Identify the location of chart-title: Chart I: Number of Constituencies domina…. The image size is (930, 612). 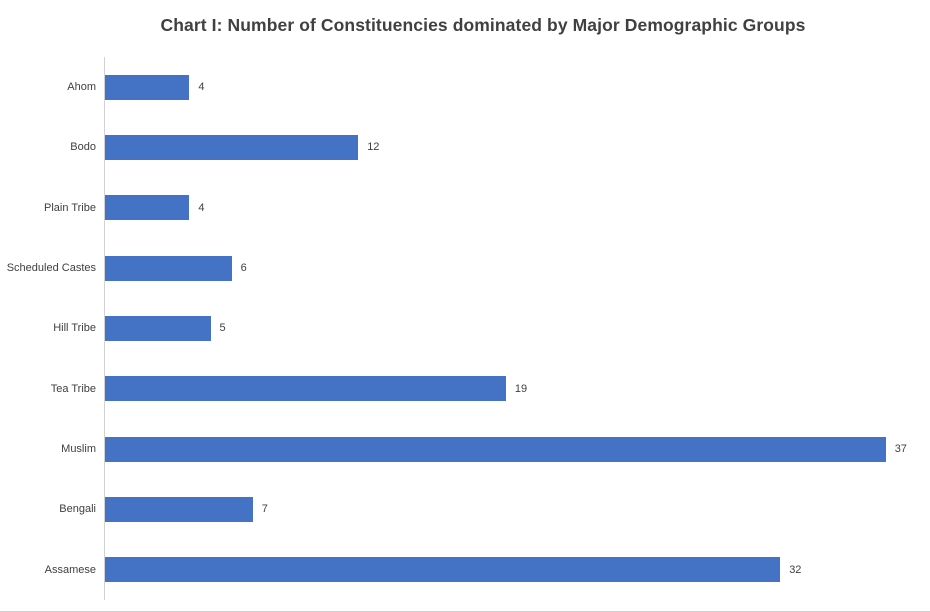
(483, 25).